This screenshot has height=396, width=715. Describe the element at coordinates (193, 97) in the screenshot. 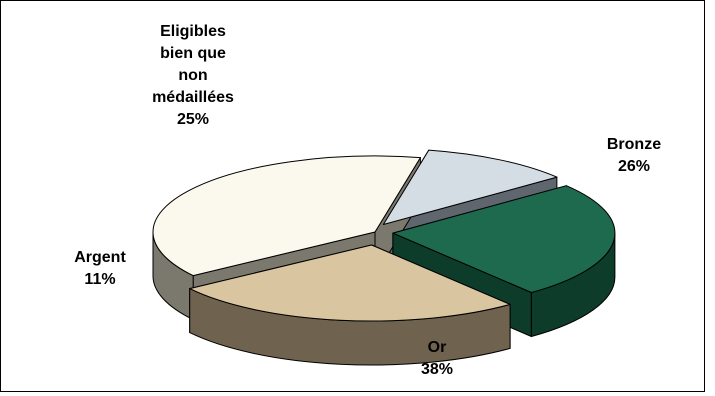

I see `slice-name-label: médaillées` at that location.